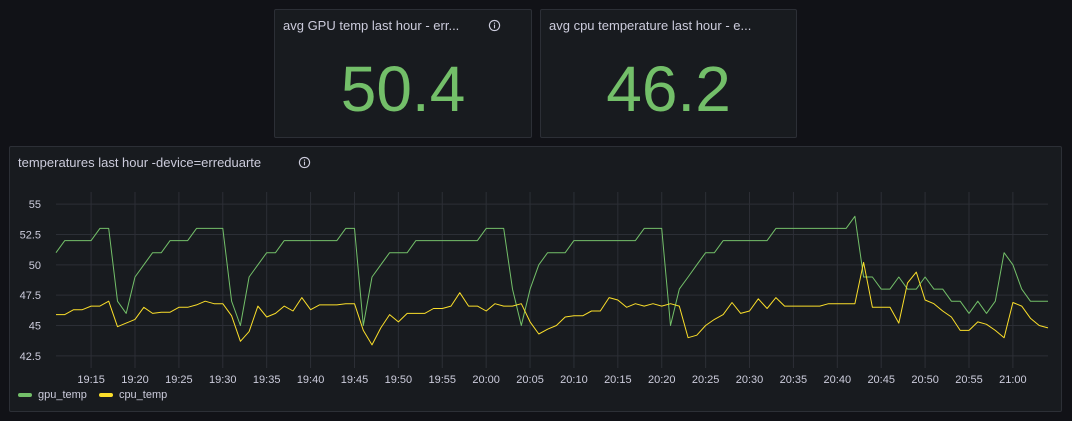  I want to click on legend-label-cpu-temp: cpu_temp, so click(143, 395).